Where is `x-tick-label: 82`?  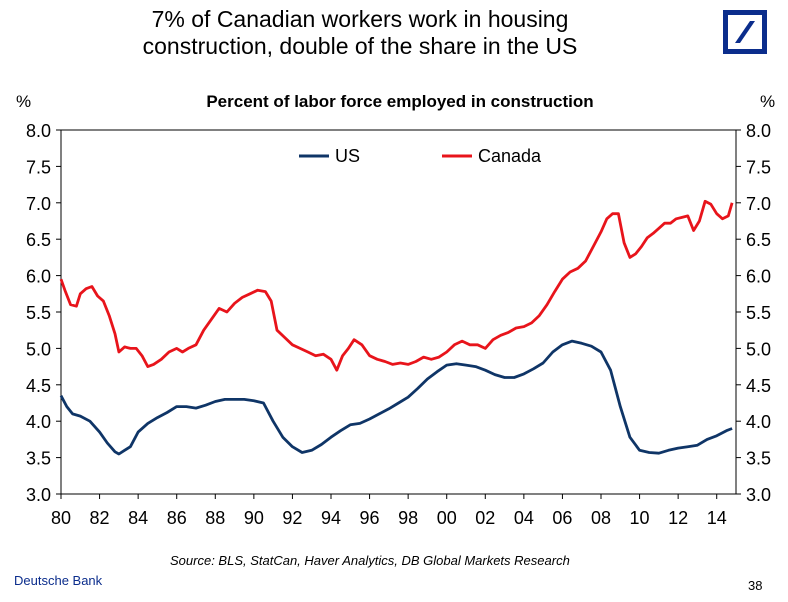
x-tick-label: 82 is located at coordinates (100, 518).